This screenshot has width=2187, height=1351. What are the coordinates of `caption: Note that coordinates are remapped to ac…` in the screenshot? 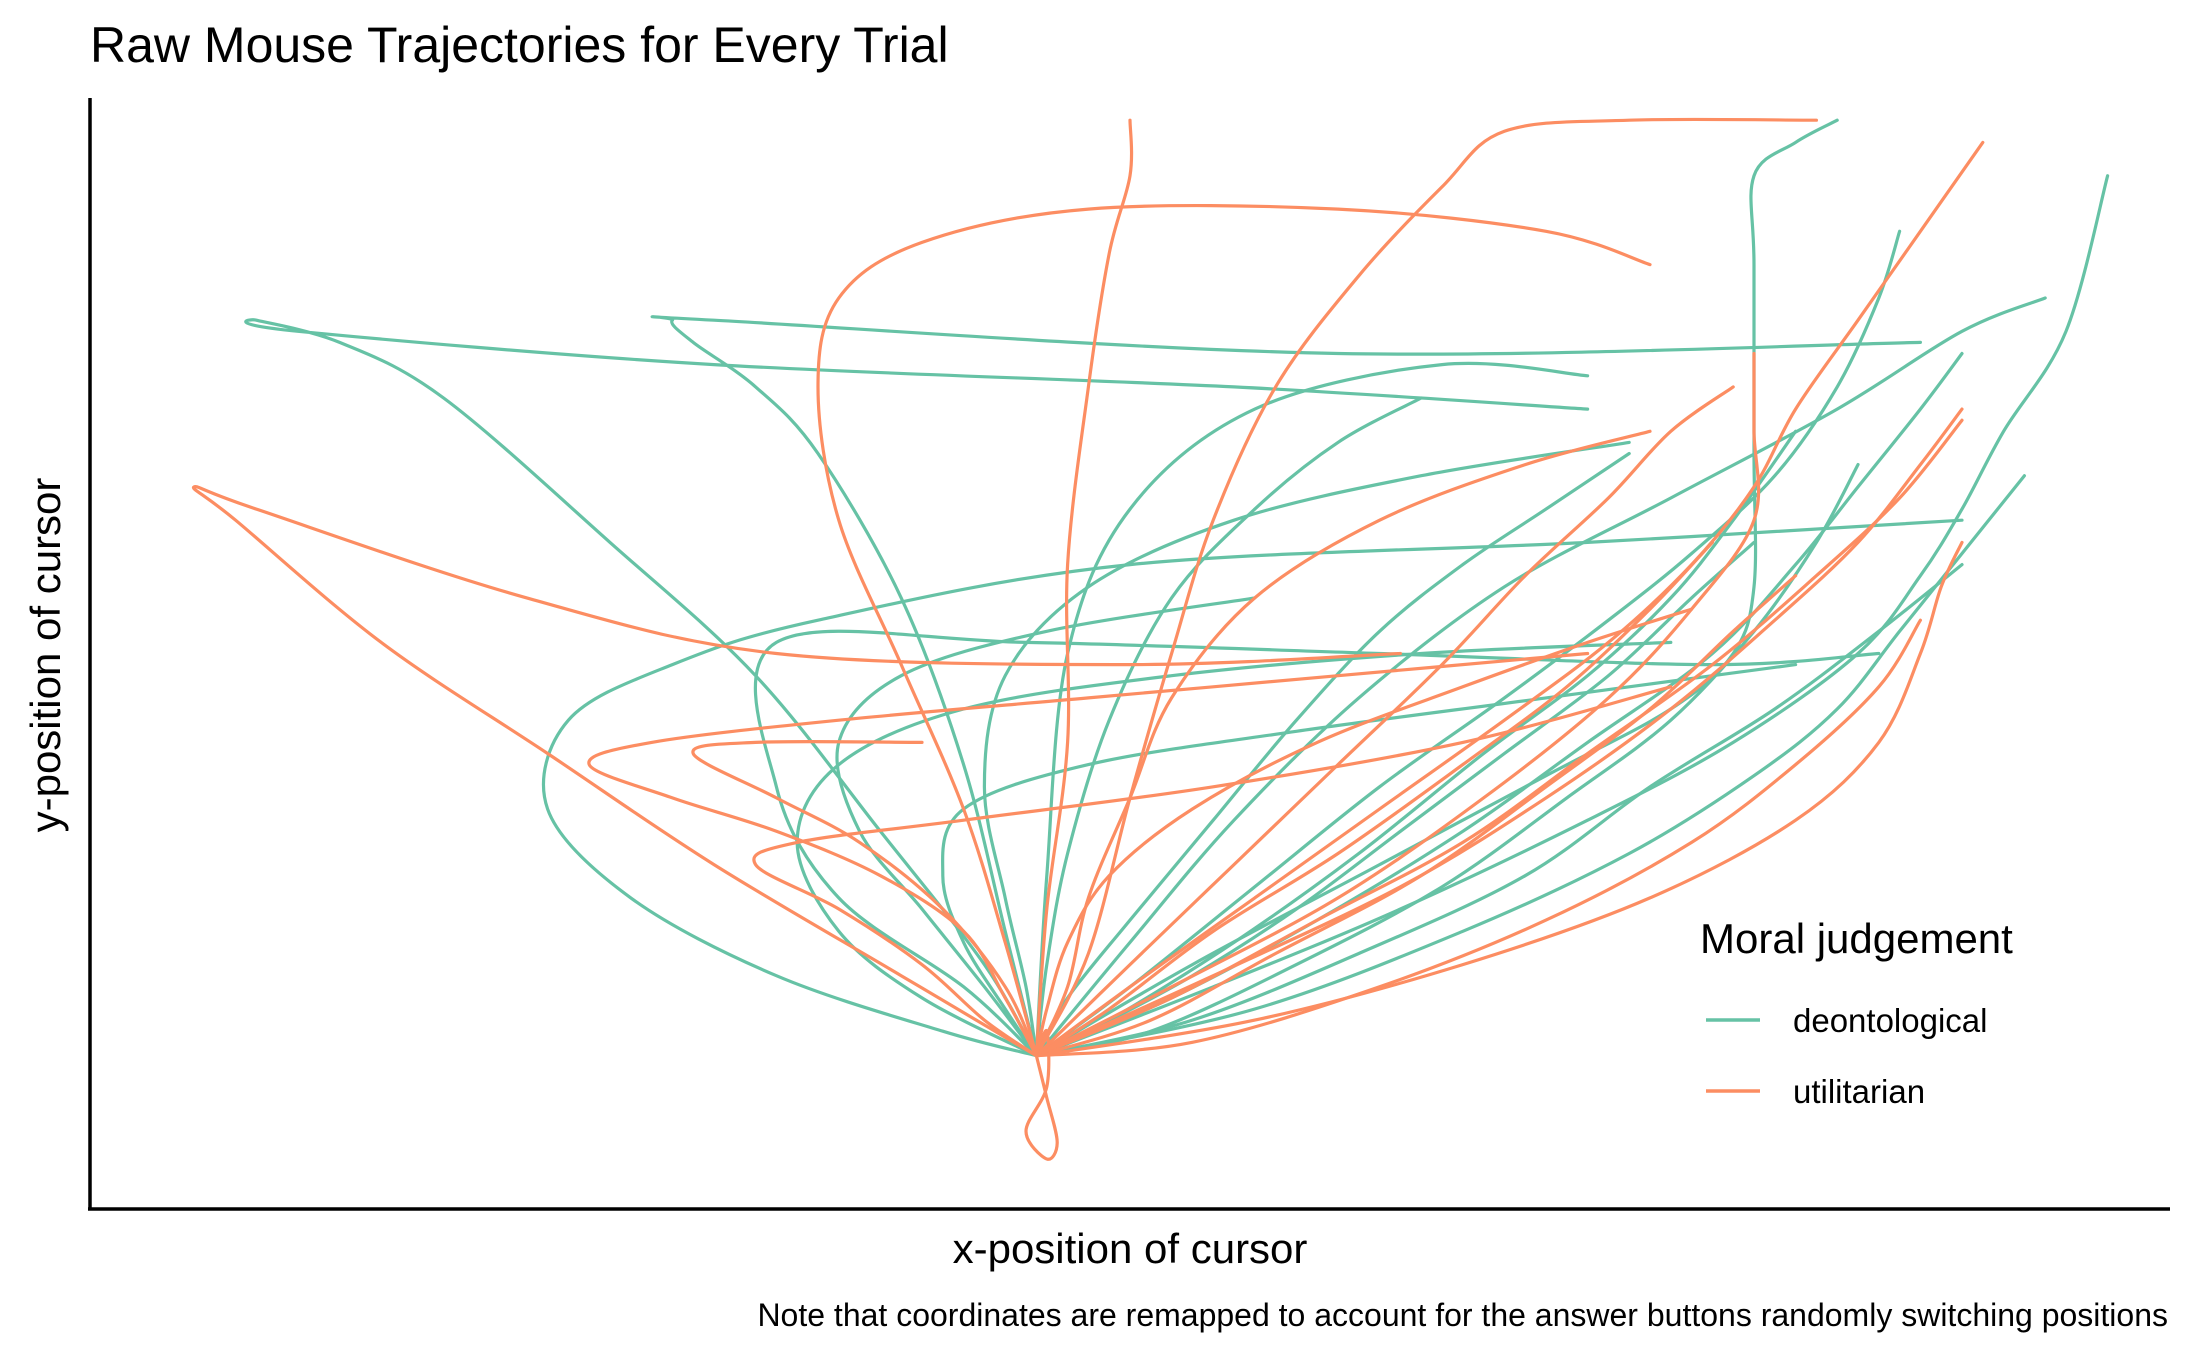 It's located at (1462, 1315).